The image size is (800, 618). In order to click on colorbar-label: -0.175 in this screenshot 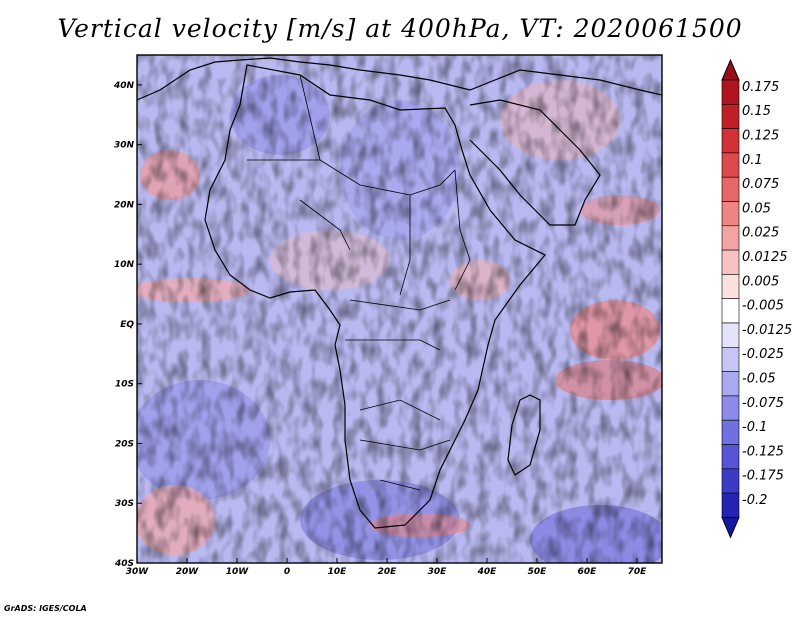, I will do `click(763, 476)`.